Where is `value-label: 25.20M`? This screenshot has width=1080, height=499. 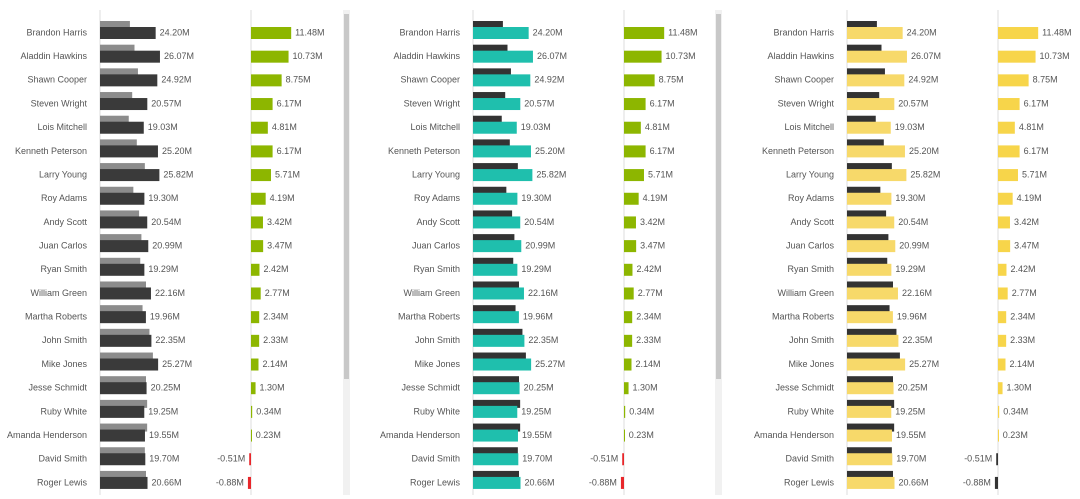 value-label: 25.20M is located at coordinates (177, 151).